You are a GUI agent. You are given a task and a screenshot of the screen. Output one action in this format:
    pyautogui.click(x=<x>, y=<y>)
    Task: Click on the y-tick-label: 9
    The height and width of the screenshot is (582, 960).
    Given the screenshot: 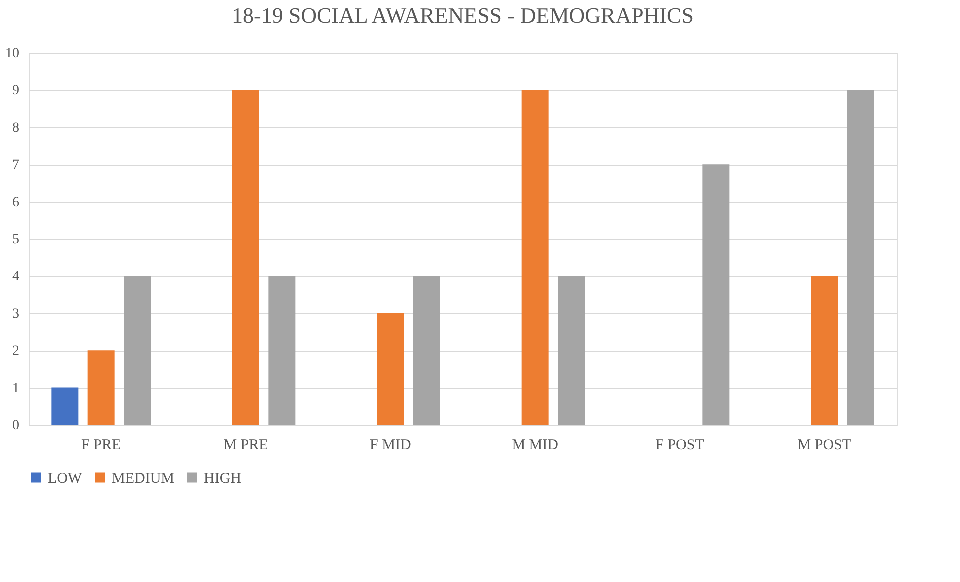 What is the action you would take?
    pyautogui.click(x=16, y=91)
    